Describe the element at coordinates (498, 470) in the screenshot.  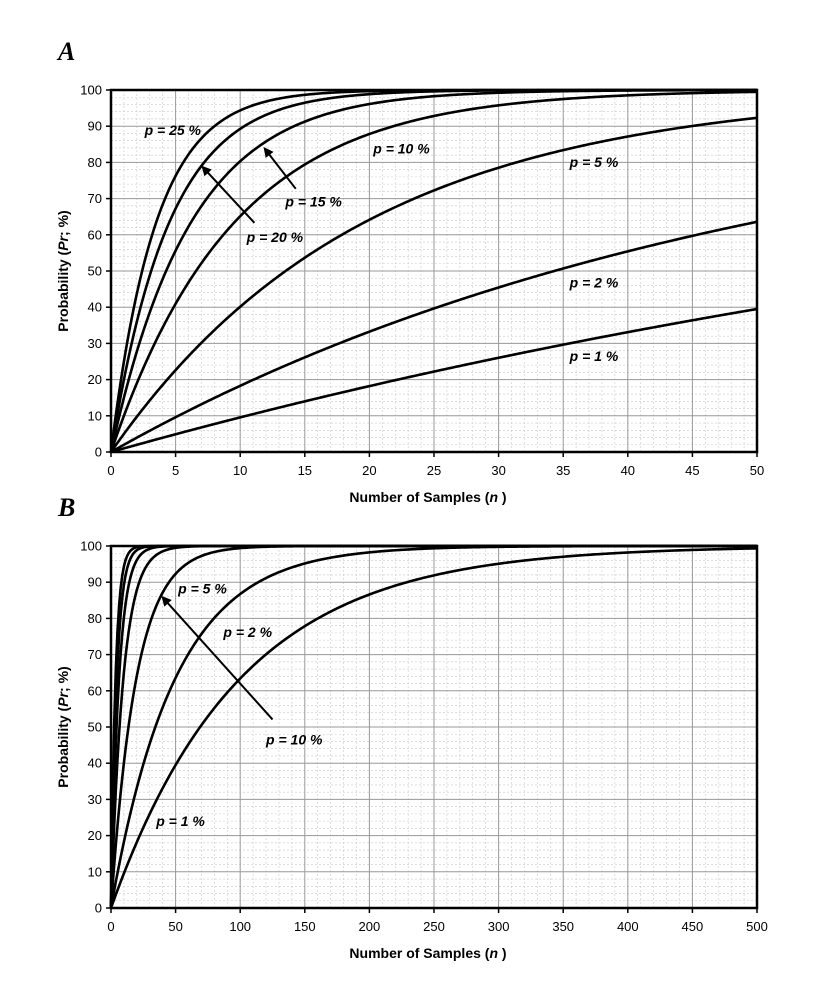
I see `x-tick-label: 30` at that location.